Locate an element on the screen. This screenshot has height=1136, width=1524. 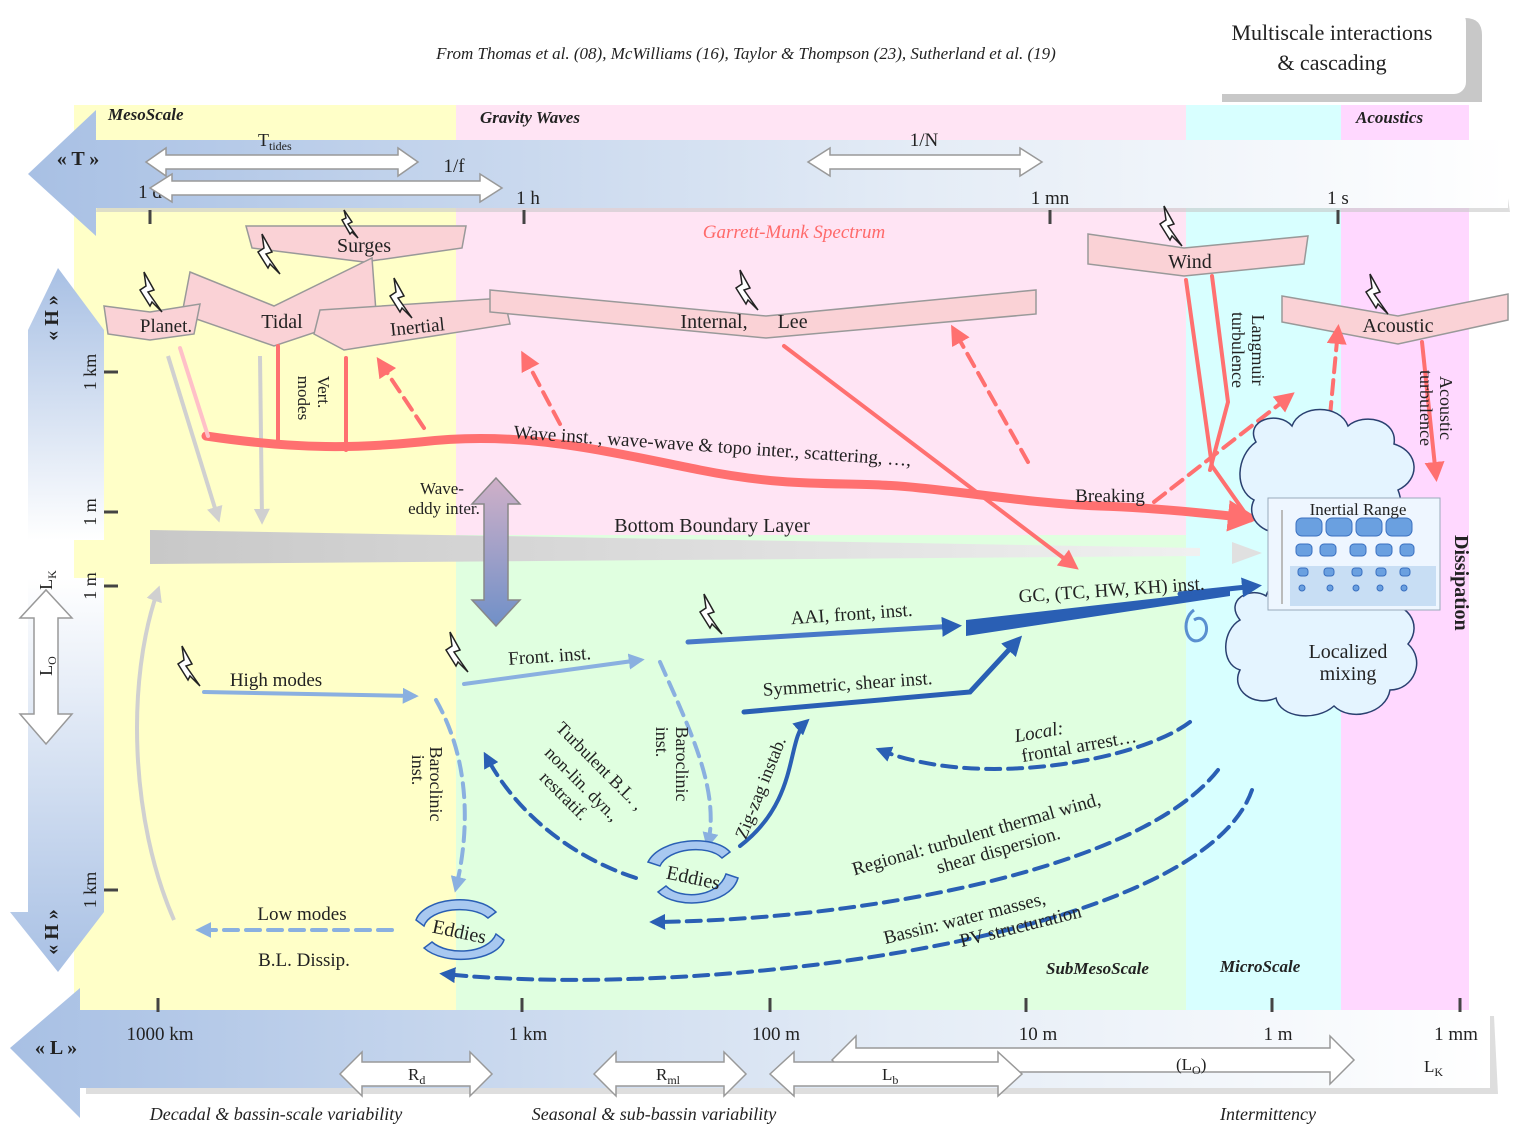
garrett-munk-label: Garrett-Munk Spectrum is located at coordinates (794, 232).